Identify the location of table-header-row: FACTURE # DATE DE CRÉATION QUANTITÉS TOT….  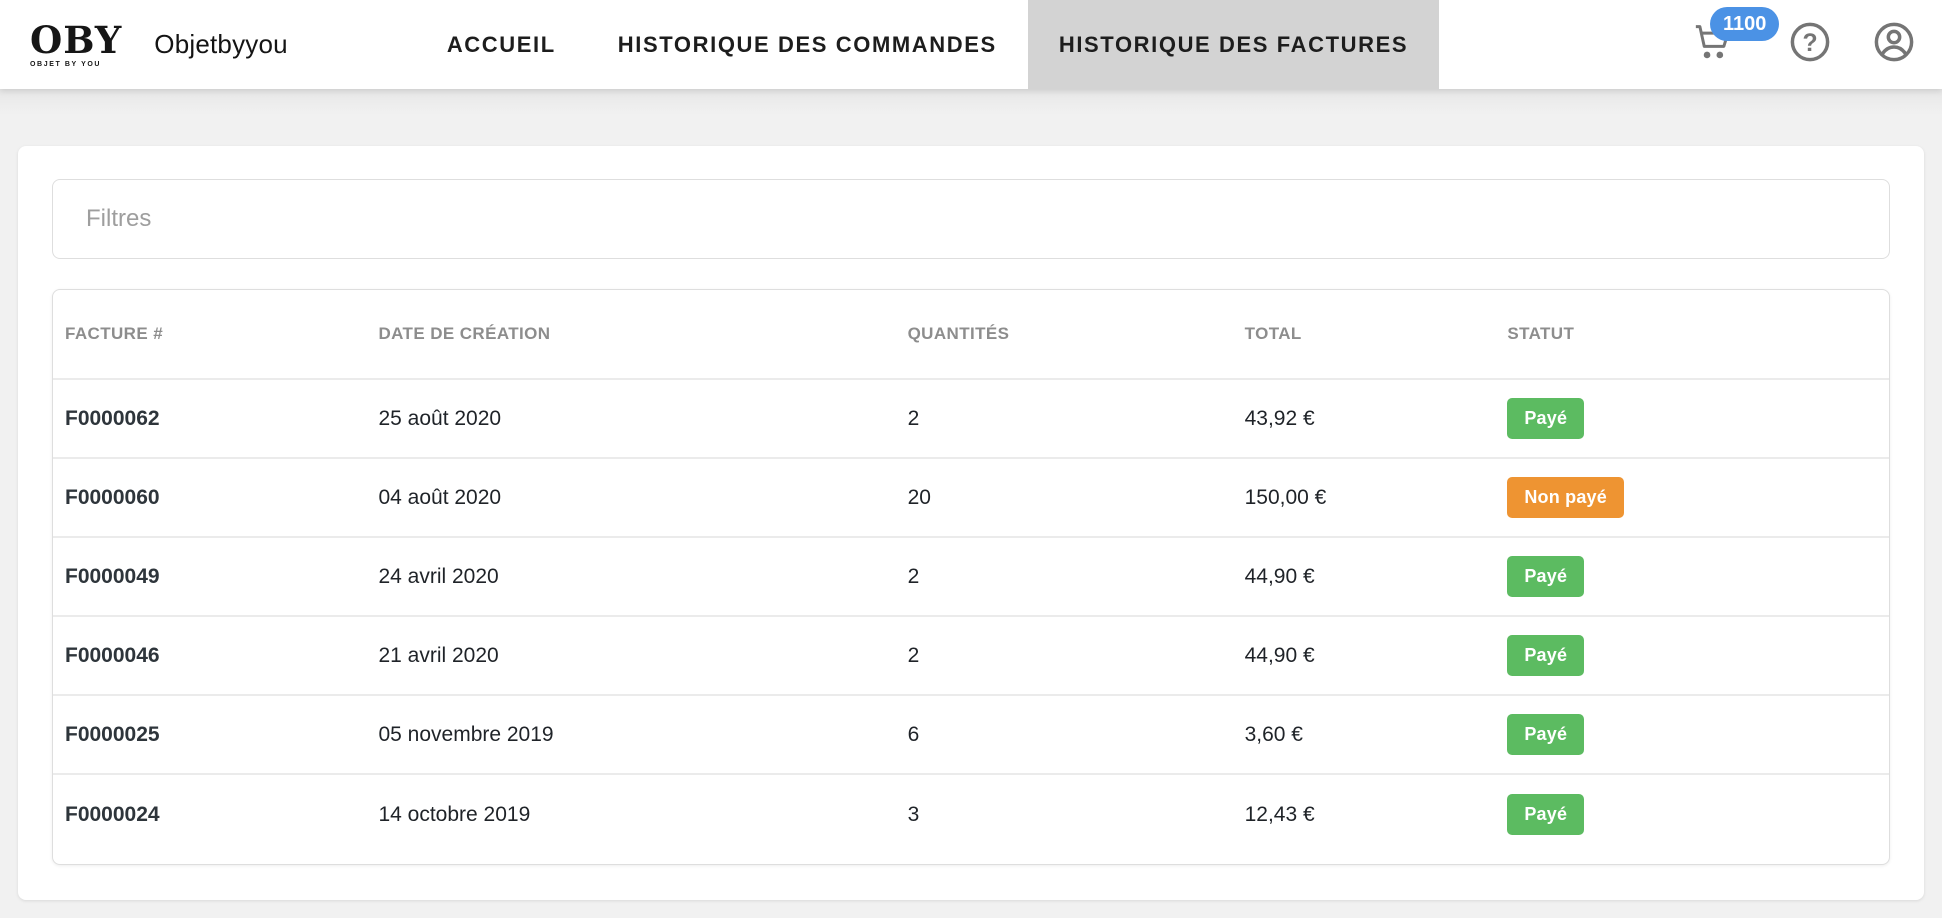
(971, 335).